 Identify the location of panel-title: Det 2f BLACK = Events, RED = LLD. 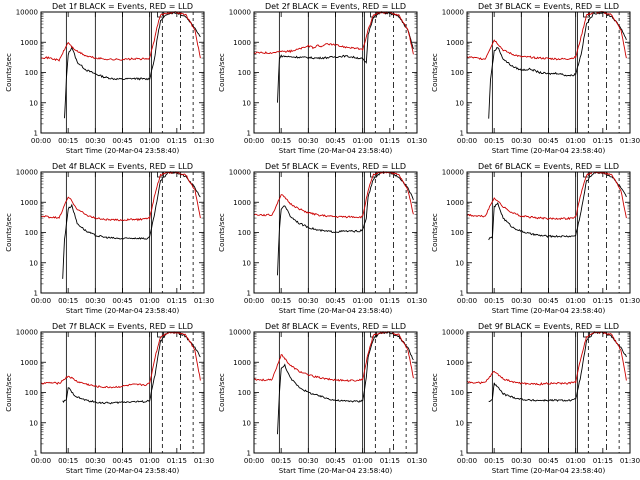
(335, 6).